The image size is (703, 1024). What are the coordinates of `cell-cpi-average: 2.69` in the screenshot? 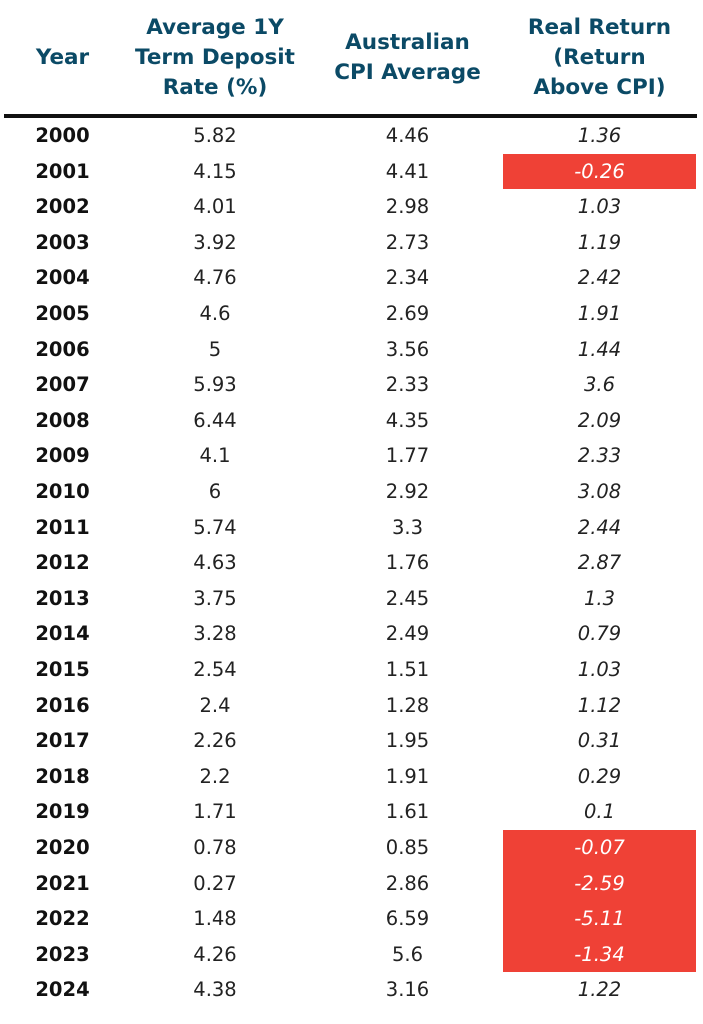 It's located at (407, 313).